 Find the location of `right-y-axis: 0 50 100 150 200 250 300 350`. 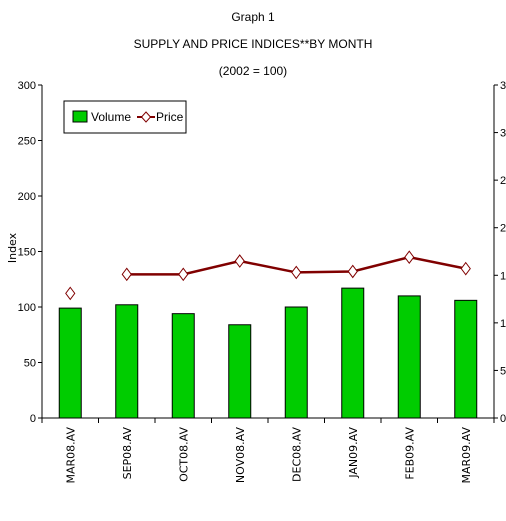

right-y-axis: 0 50 100 150 200 250 300 350 is located at coordinates (499, 252).